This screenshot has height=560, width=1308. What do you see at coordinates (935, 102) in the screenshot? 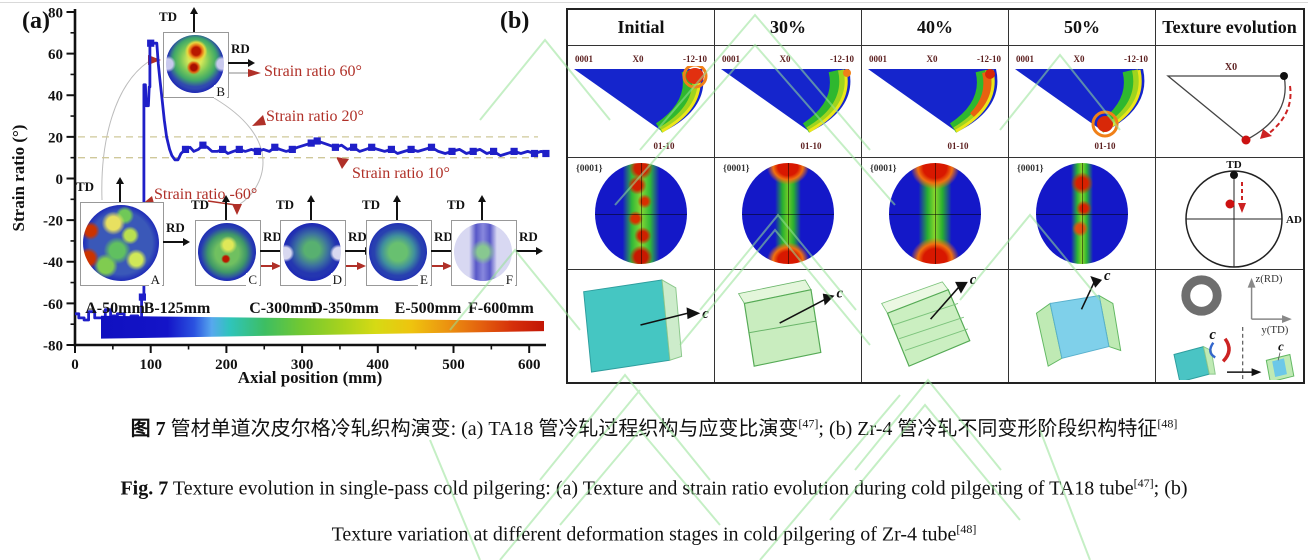
I see `ipf-cell-40: 0001 X0 -12-10 01-10` at bounding box center [935, 102].